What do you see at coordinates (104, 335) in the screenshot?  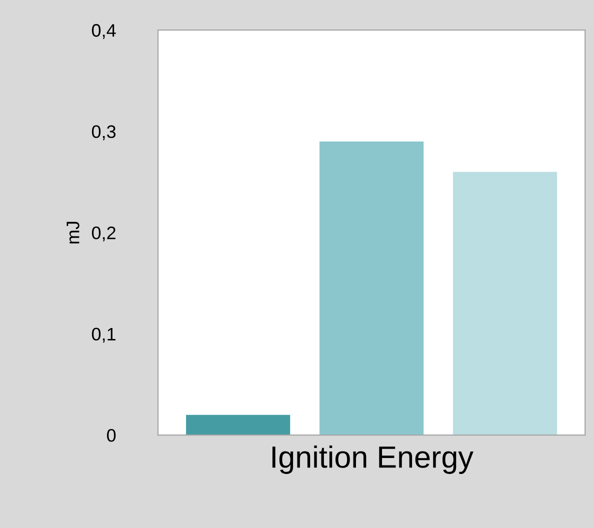 I see `y-tick-label: 0,1` at bounding box center [104, 335].